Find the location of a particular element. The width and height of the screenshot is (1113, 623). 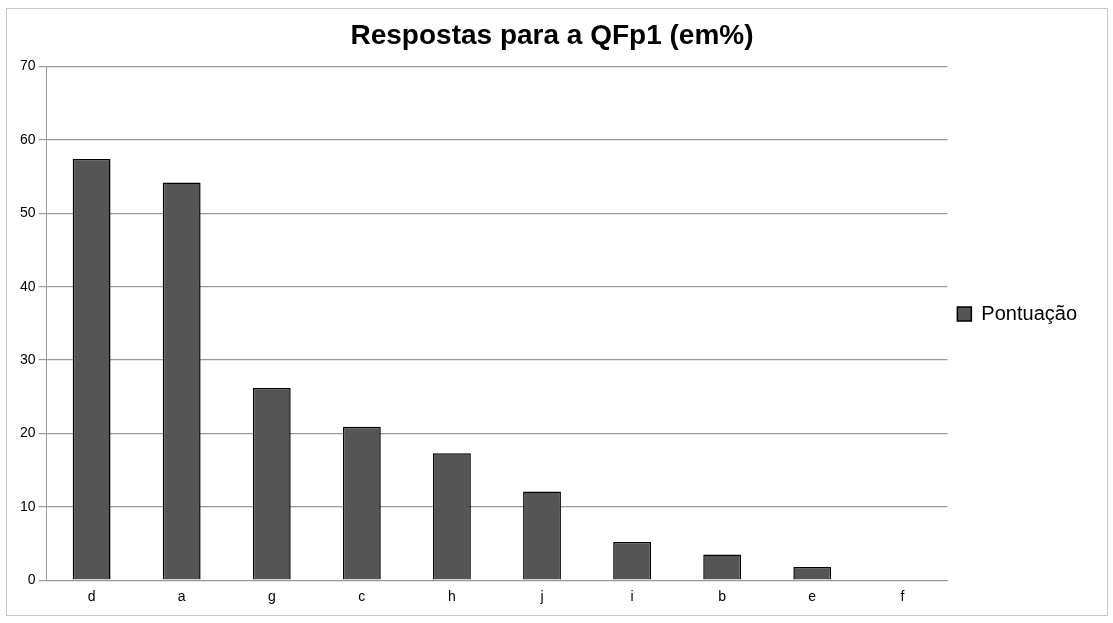

y-tick-label: 70 is located at coordinates (27, 65).